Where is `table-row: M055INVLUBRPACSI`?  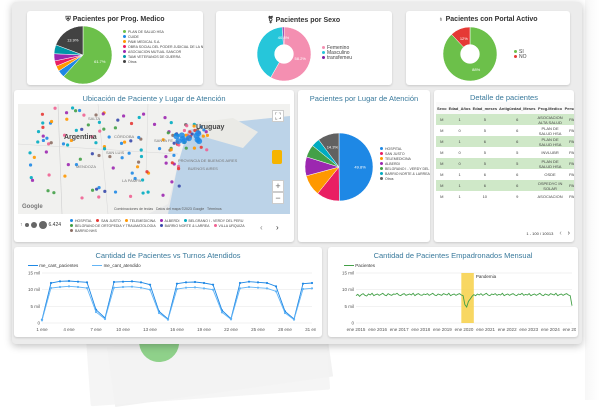 table-row: M055INVLUBRPACSI is located at coordinates (505, 152).